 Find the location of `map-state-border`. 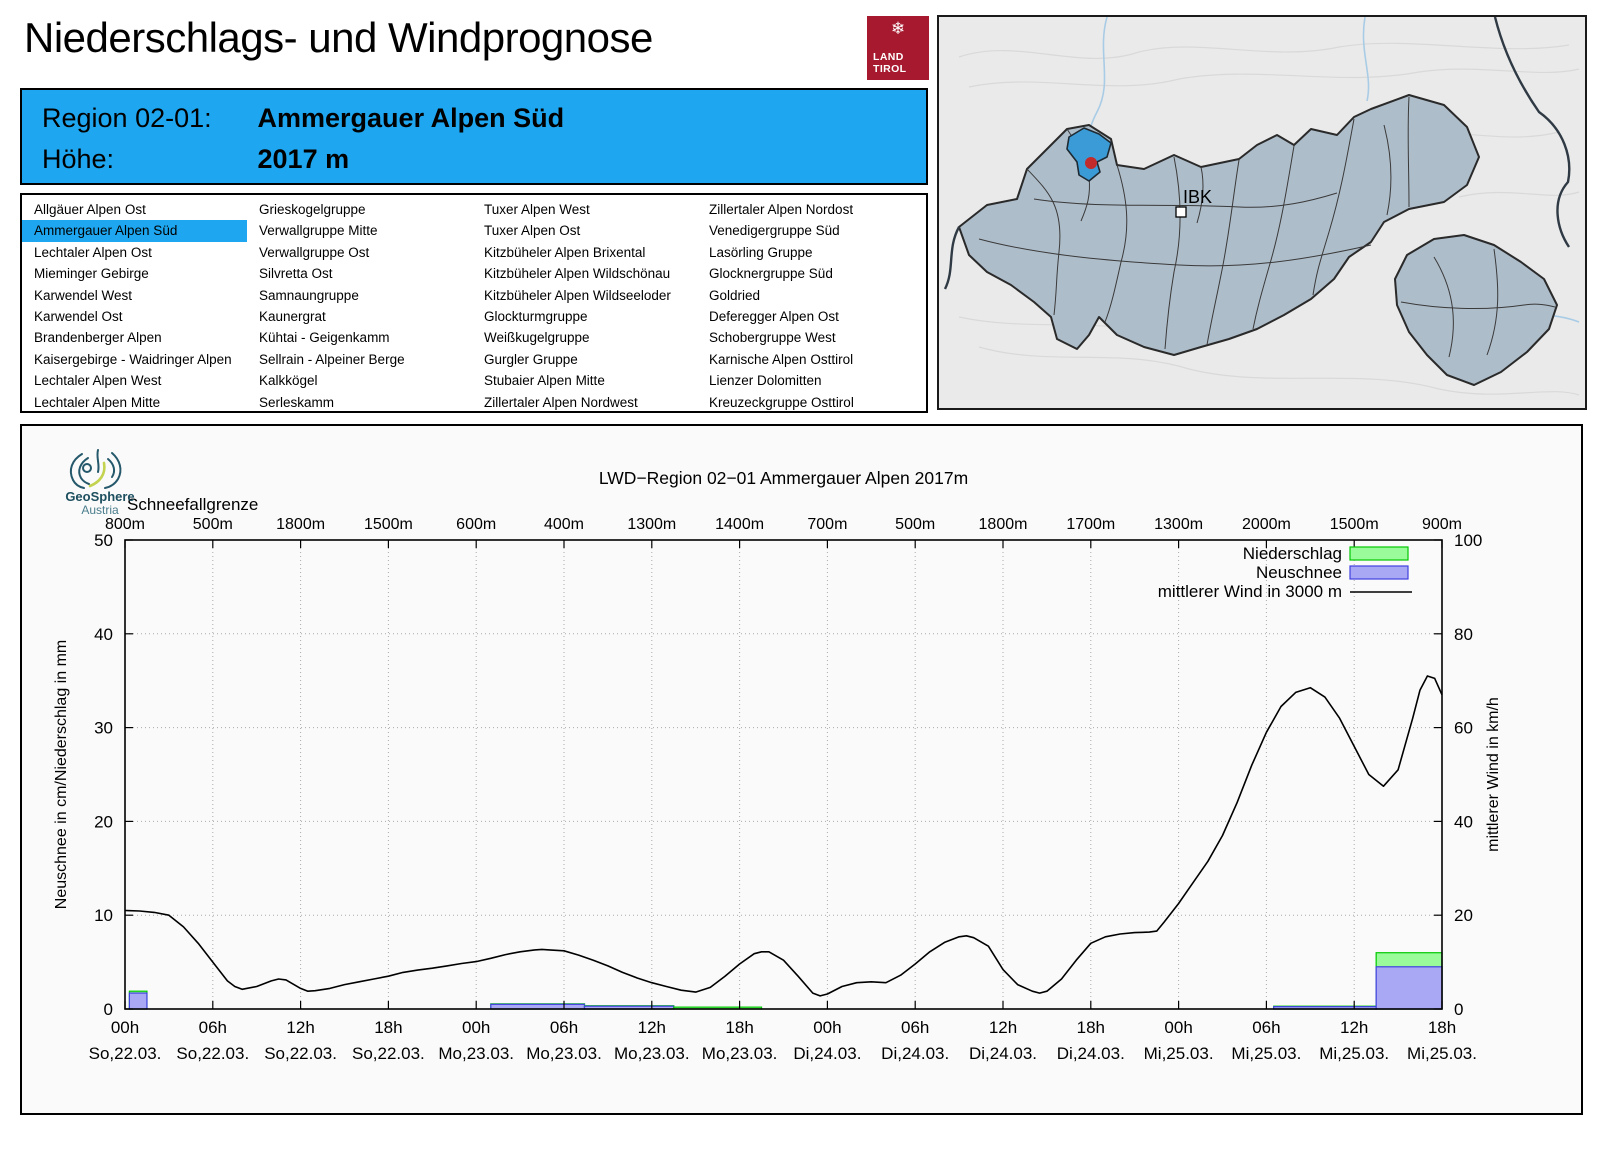

map-state-border is located at coordinates (1257, 153).